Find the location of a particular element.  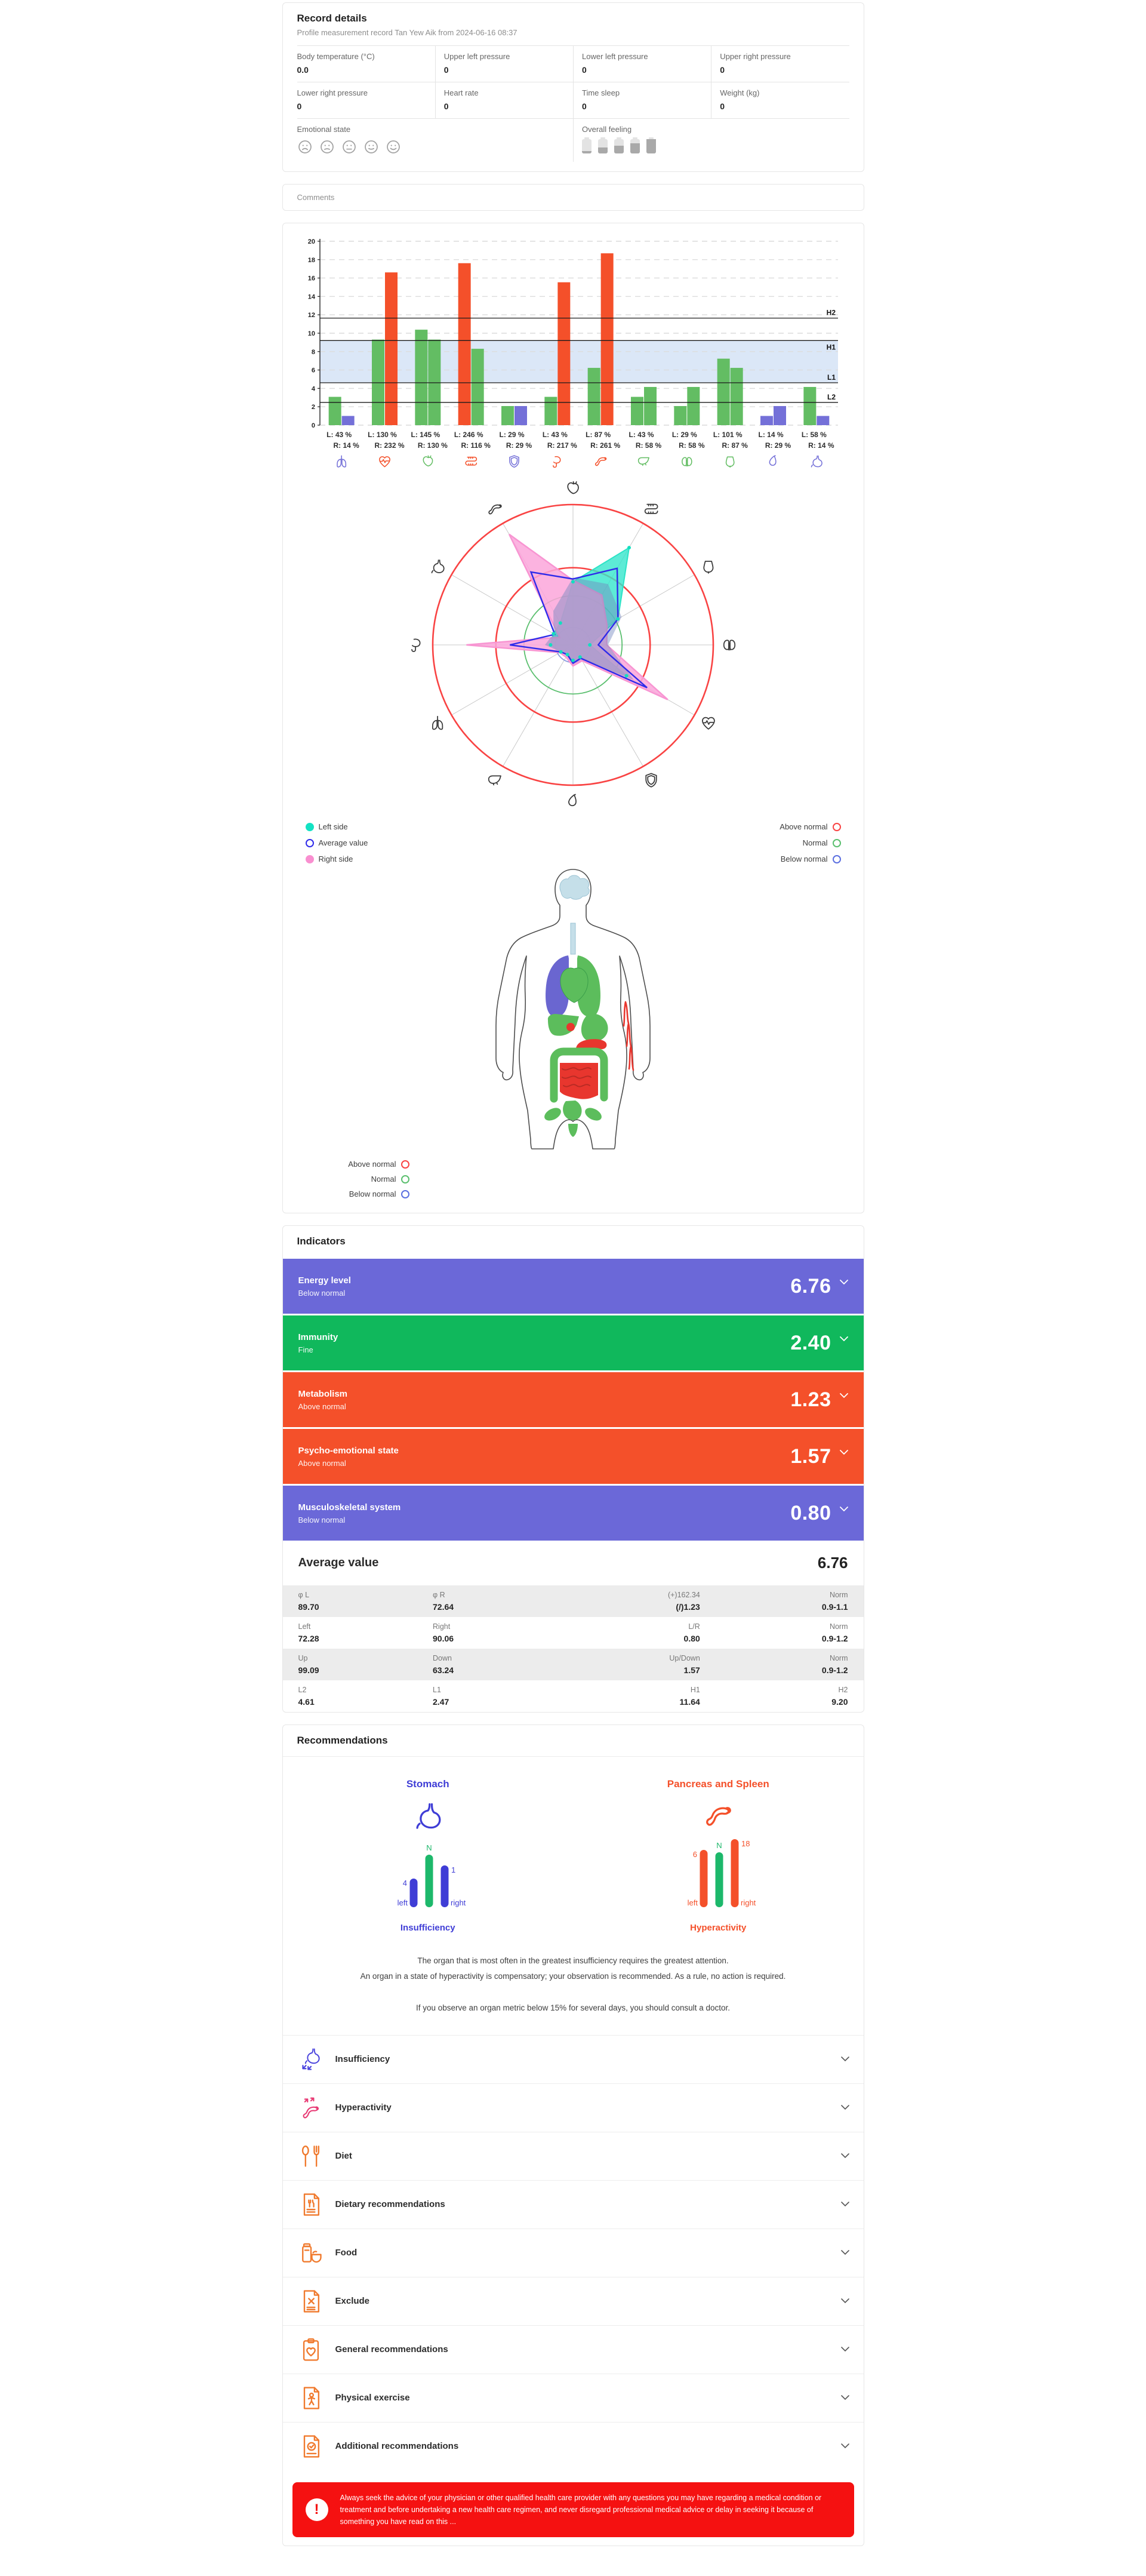

svg-text: L: 246 % is located at coordinates (469, 435).